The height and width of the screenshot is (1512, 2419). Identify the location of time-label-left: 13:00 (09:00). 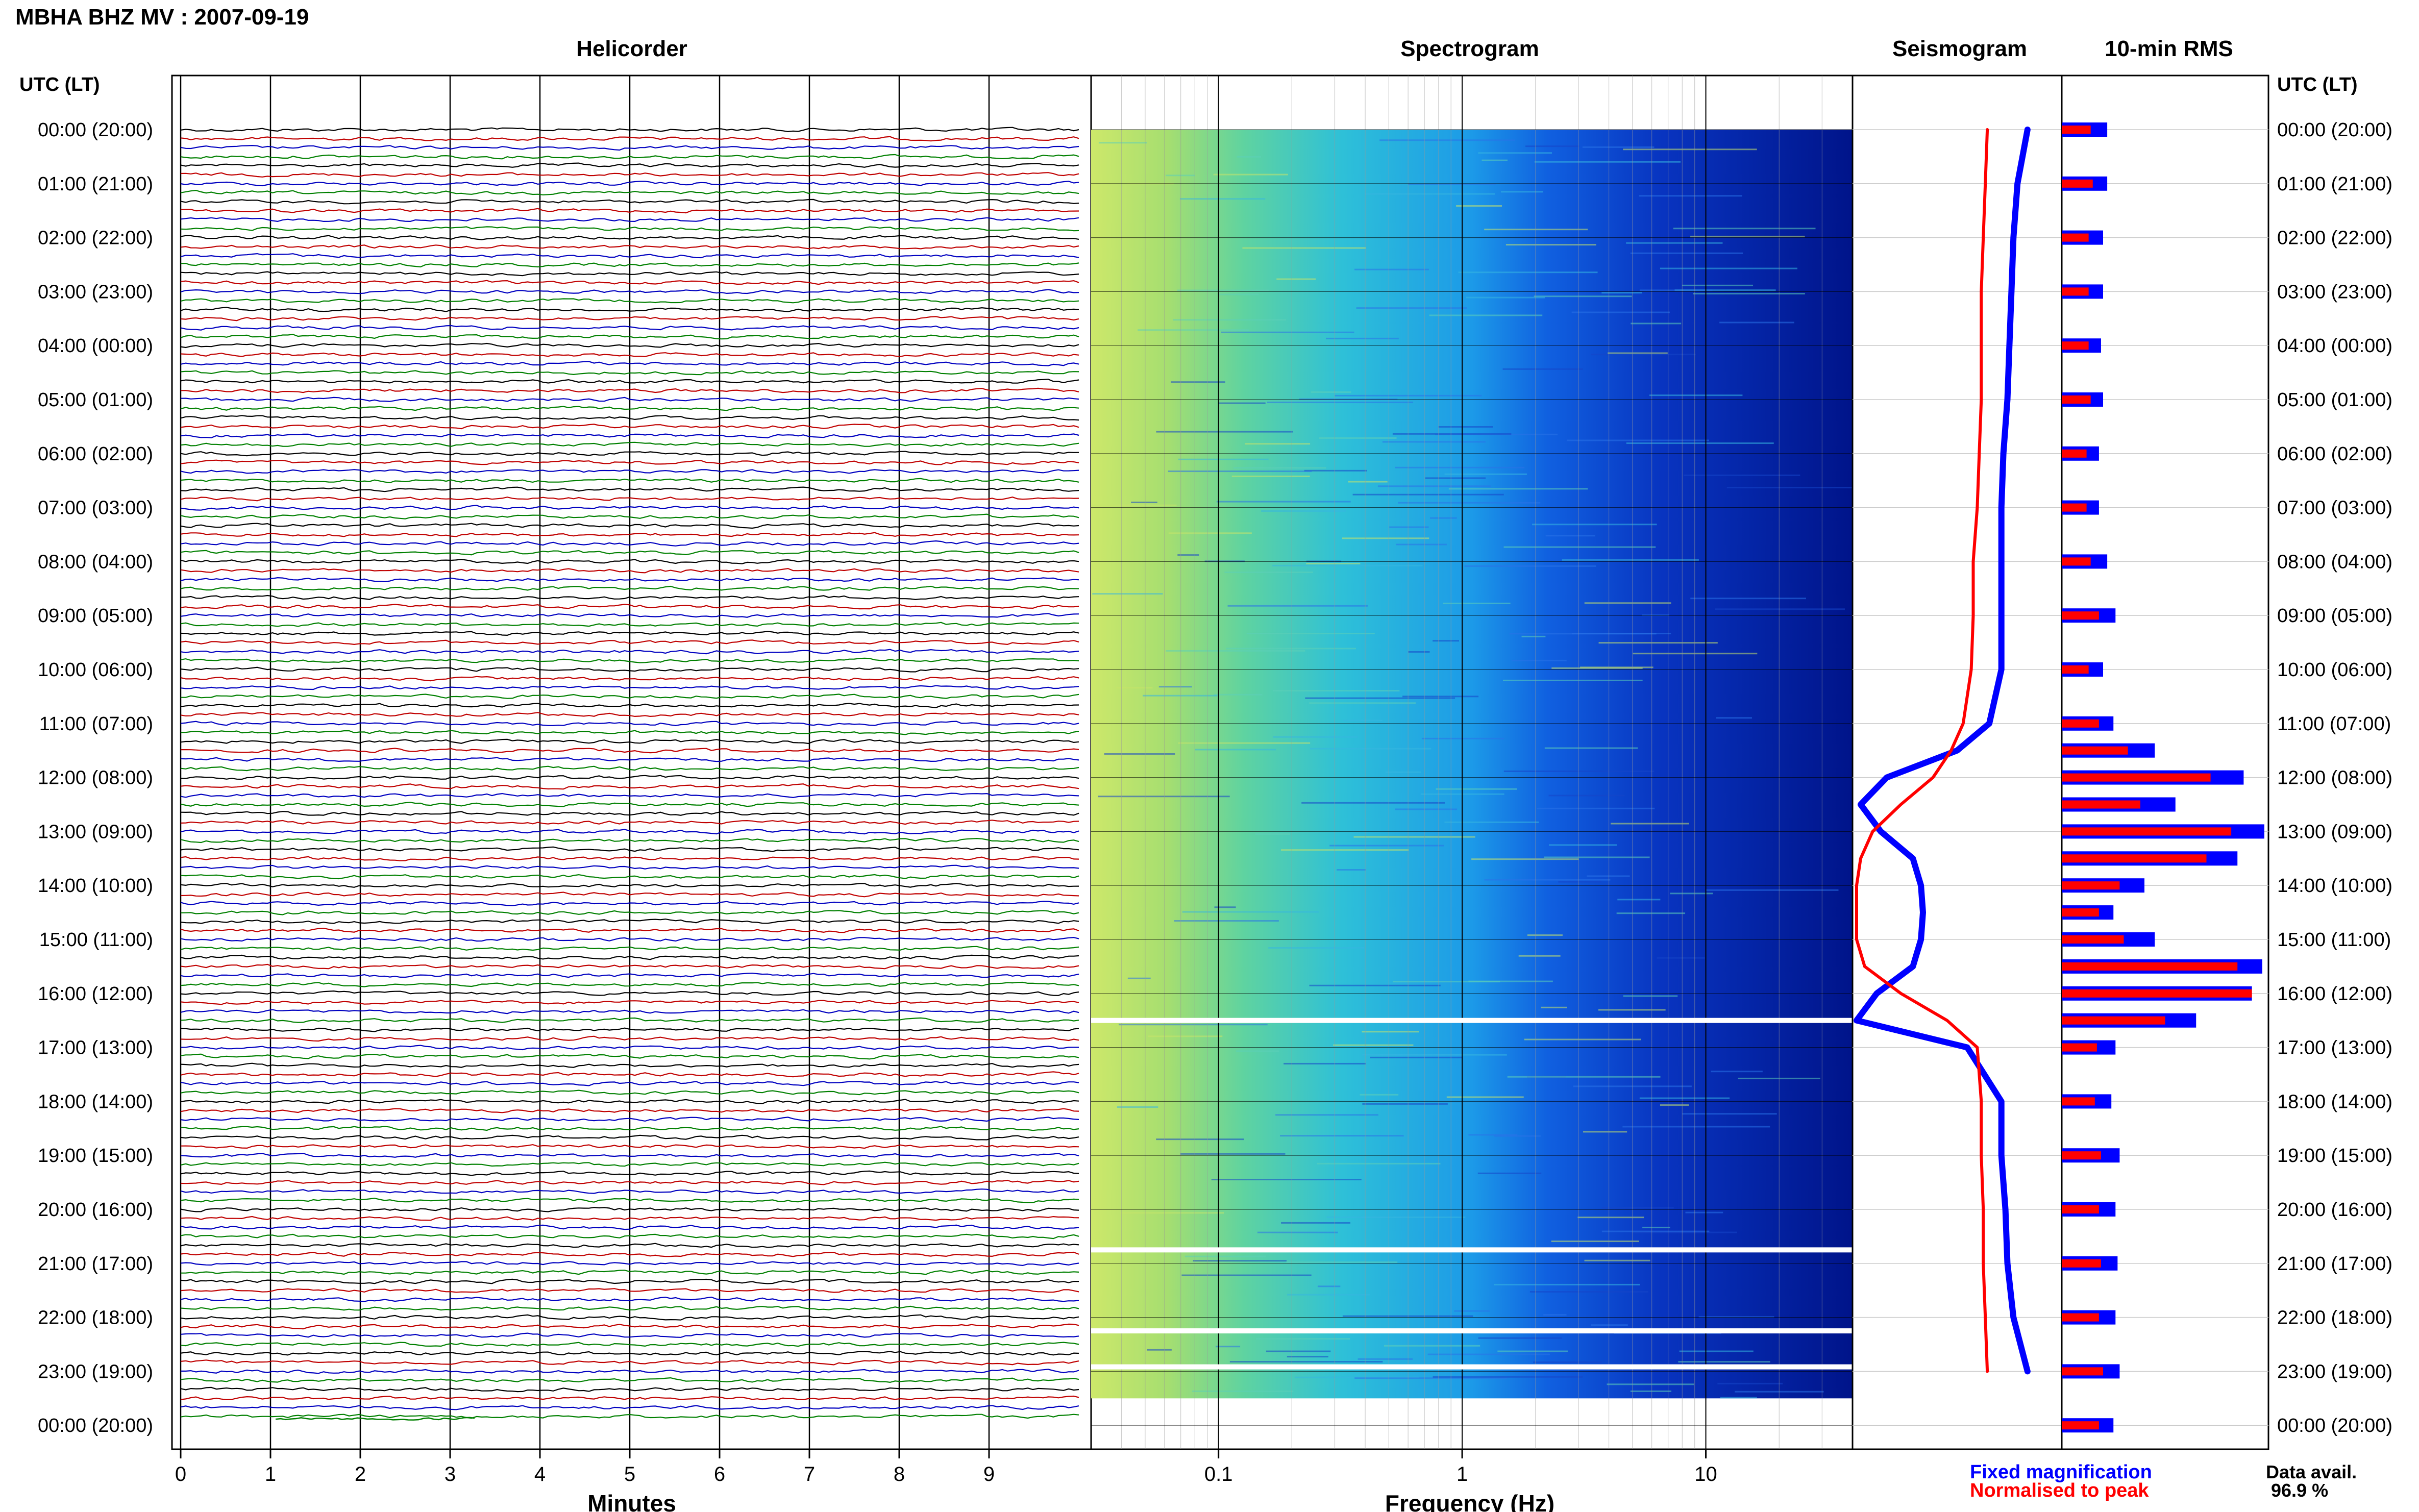
(95, 831).